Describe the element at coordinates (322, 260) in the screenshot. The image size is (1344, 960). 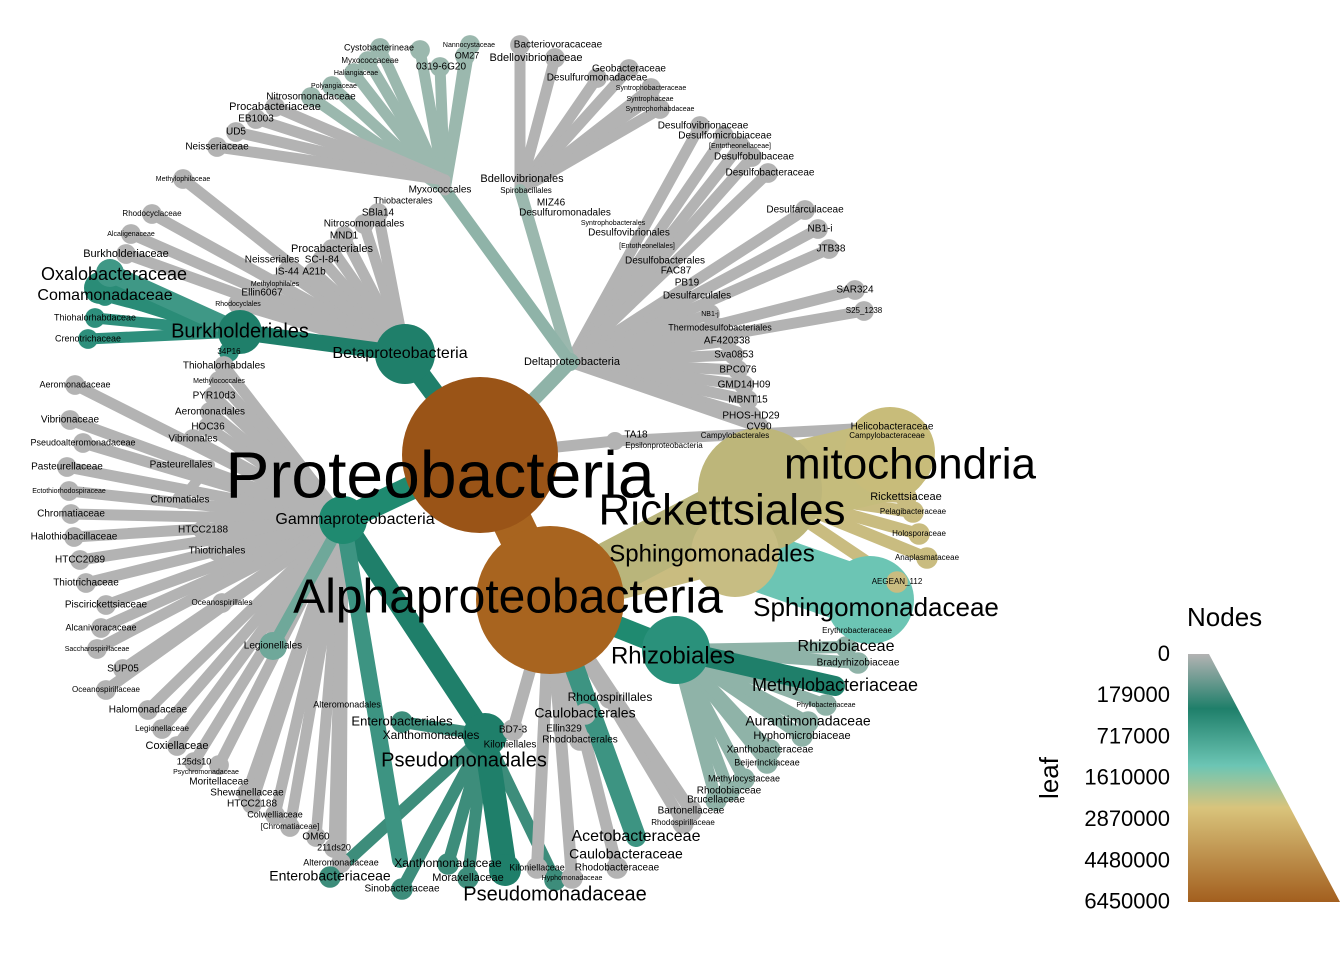
I see `taxon-label: SC-I-84` at that location.